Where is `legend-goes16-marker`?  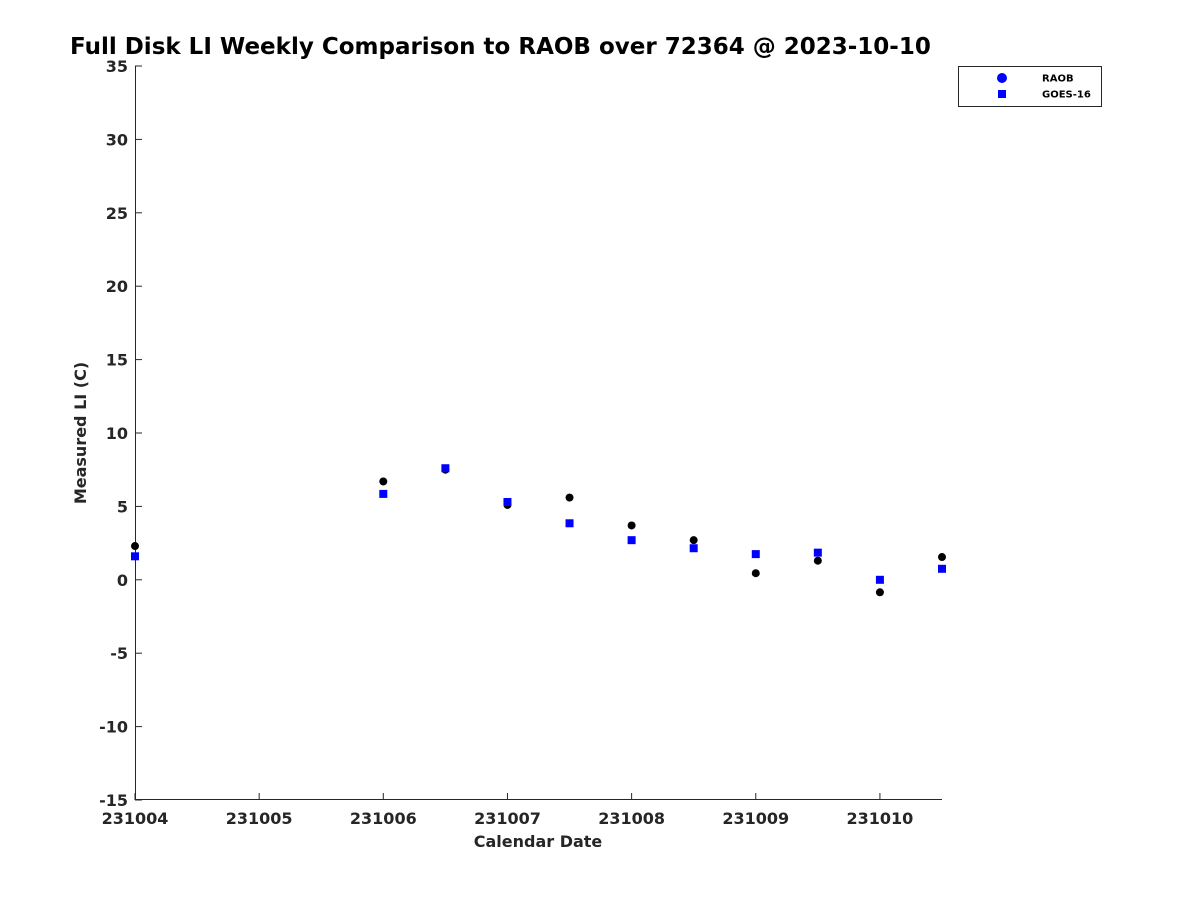
legend-goes16-marker is located at coordinates (1002, 94).